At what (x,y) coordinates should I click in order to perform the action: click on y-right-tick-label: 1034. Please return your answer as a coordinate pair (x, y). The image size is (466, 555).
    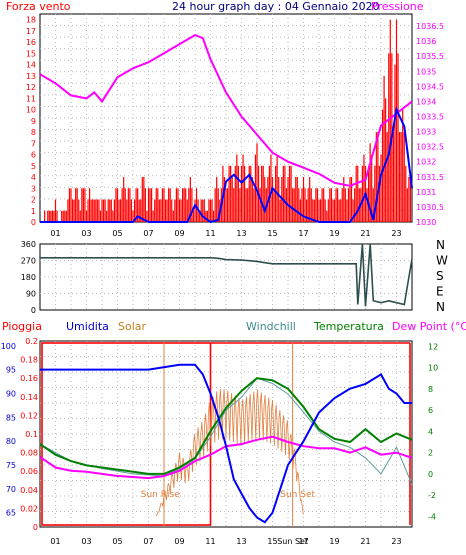
    Looking at the image, I should click on (426, 101).